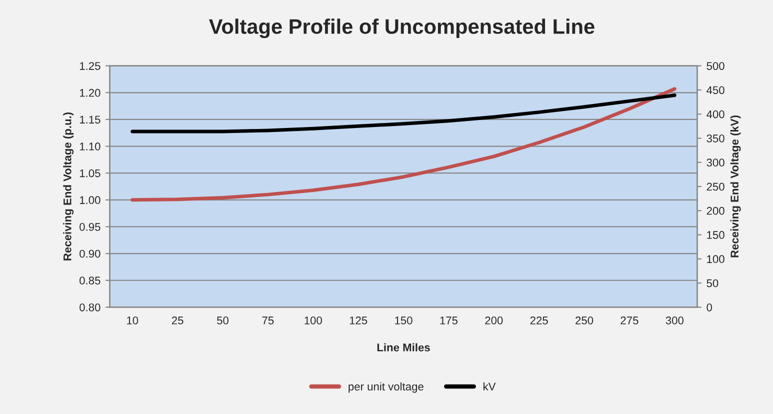 This screenshot has height=414, width=773. Describe the element at coordinates (222, 320) in the screenshot. I see `x-tick-label: 50` at that location.